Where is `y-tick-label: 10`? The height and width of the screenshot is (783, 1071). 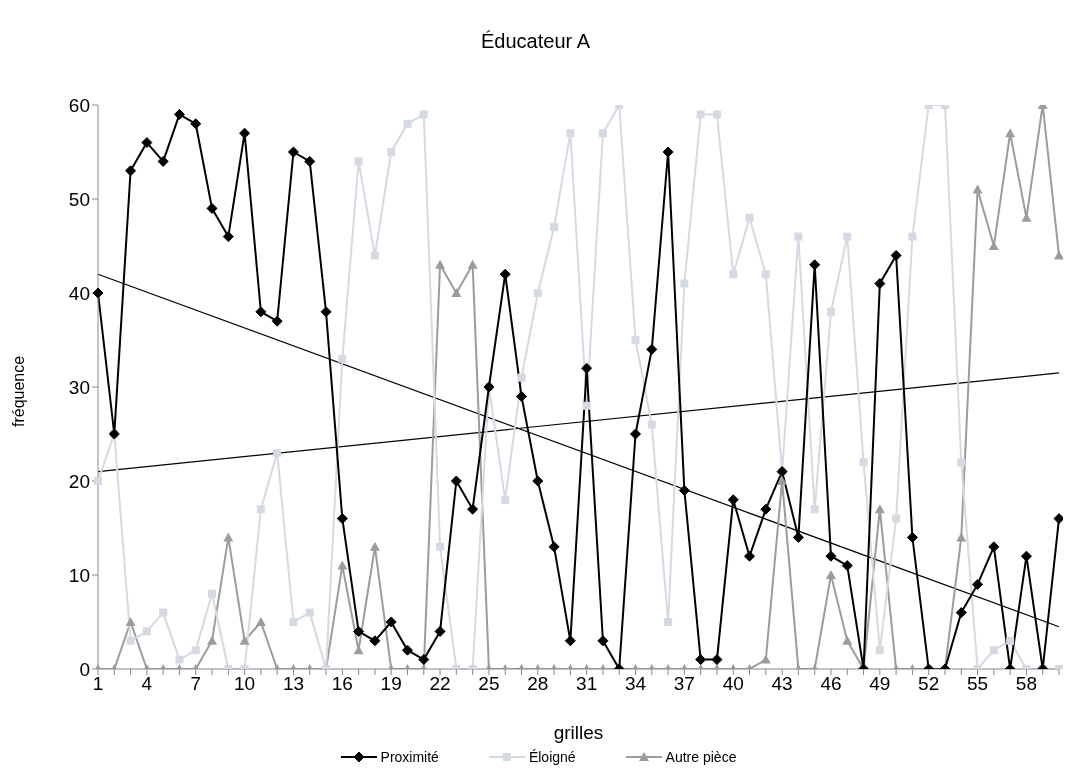 y-tick-label: 10 is located at coordinates (79, 575).